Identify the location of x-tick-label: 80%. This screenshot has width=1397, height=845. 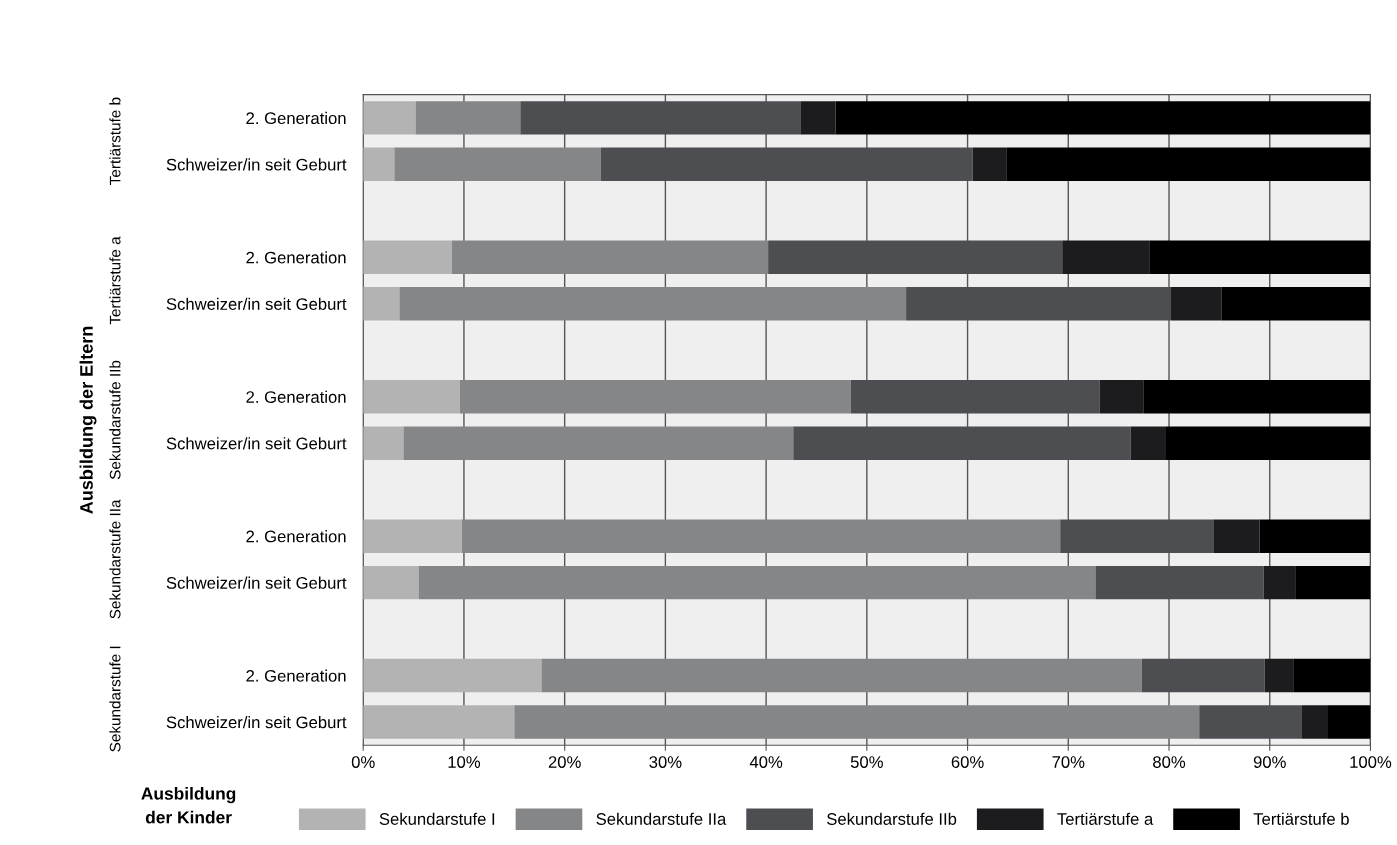
(1169, 762).